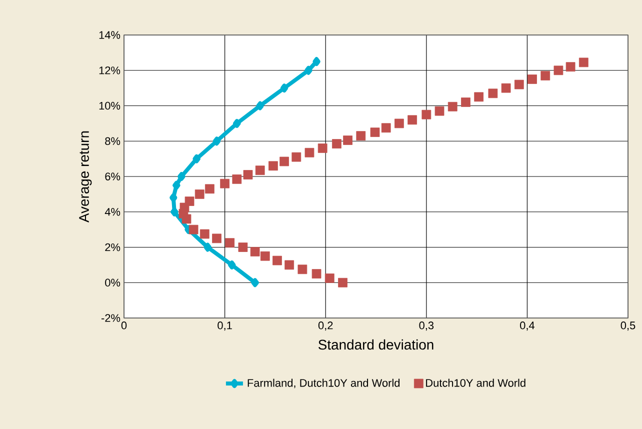 This screenshot has width=642, height=429. I want to click on x-axis-title: Standard deviation, so click(376, 344).